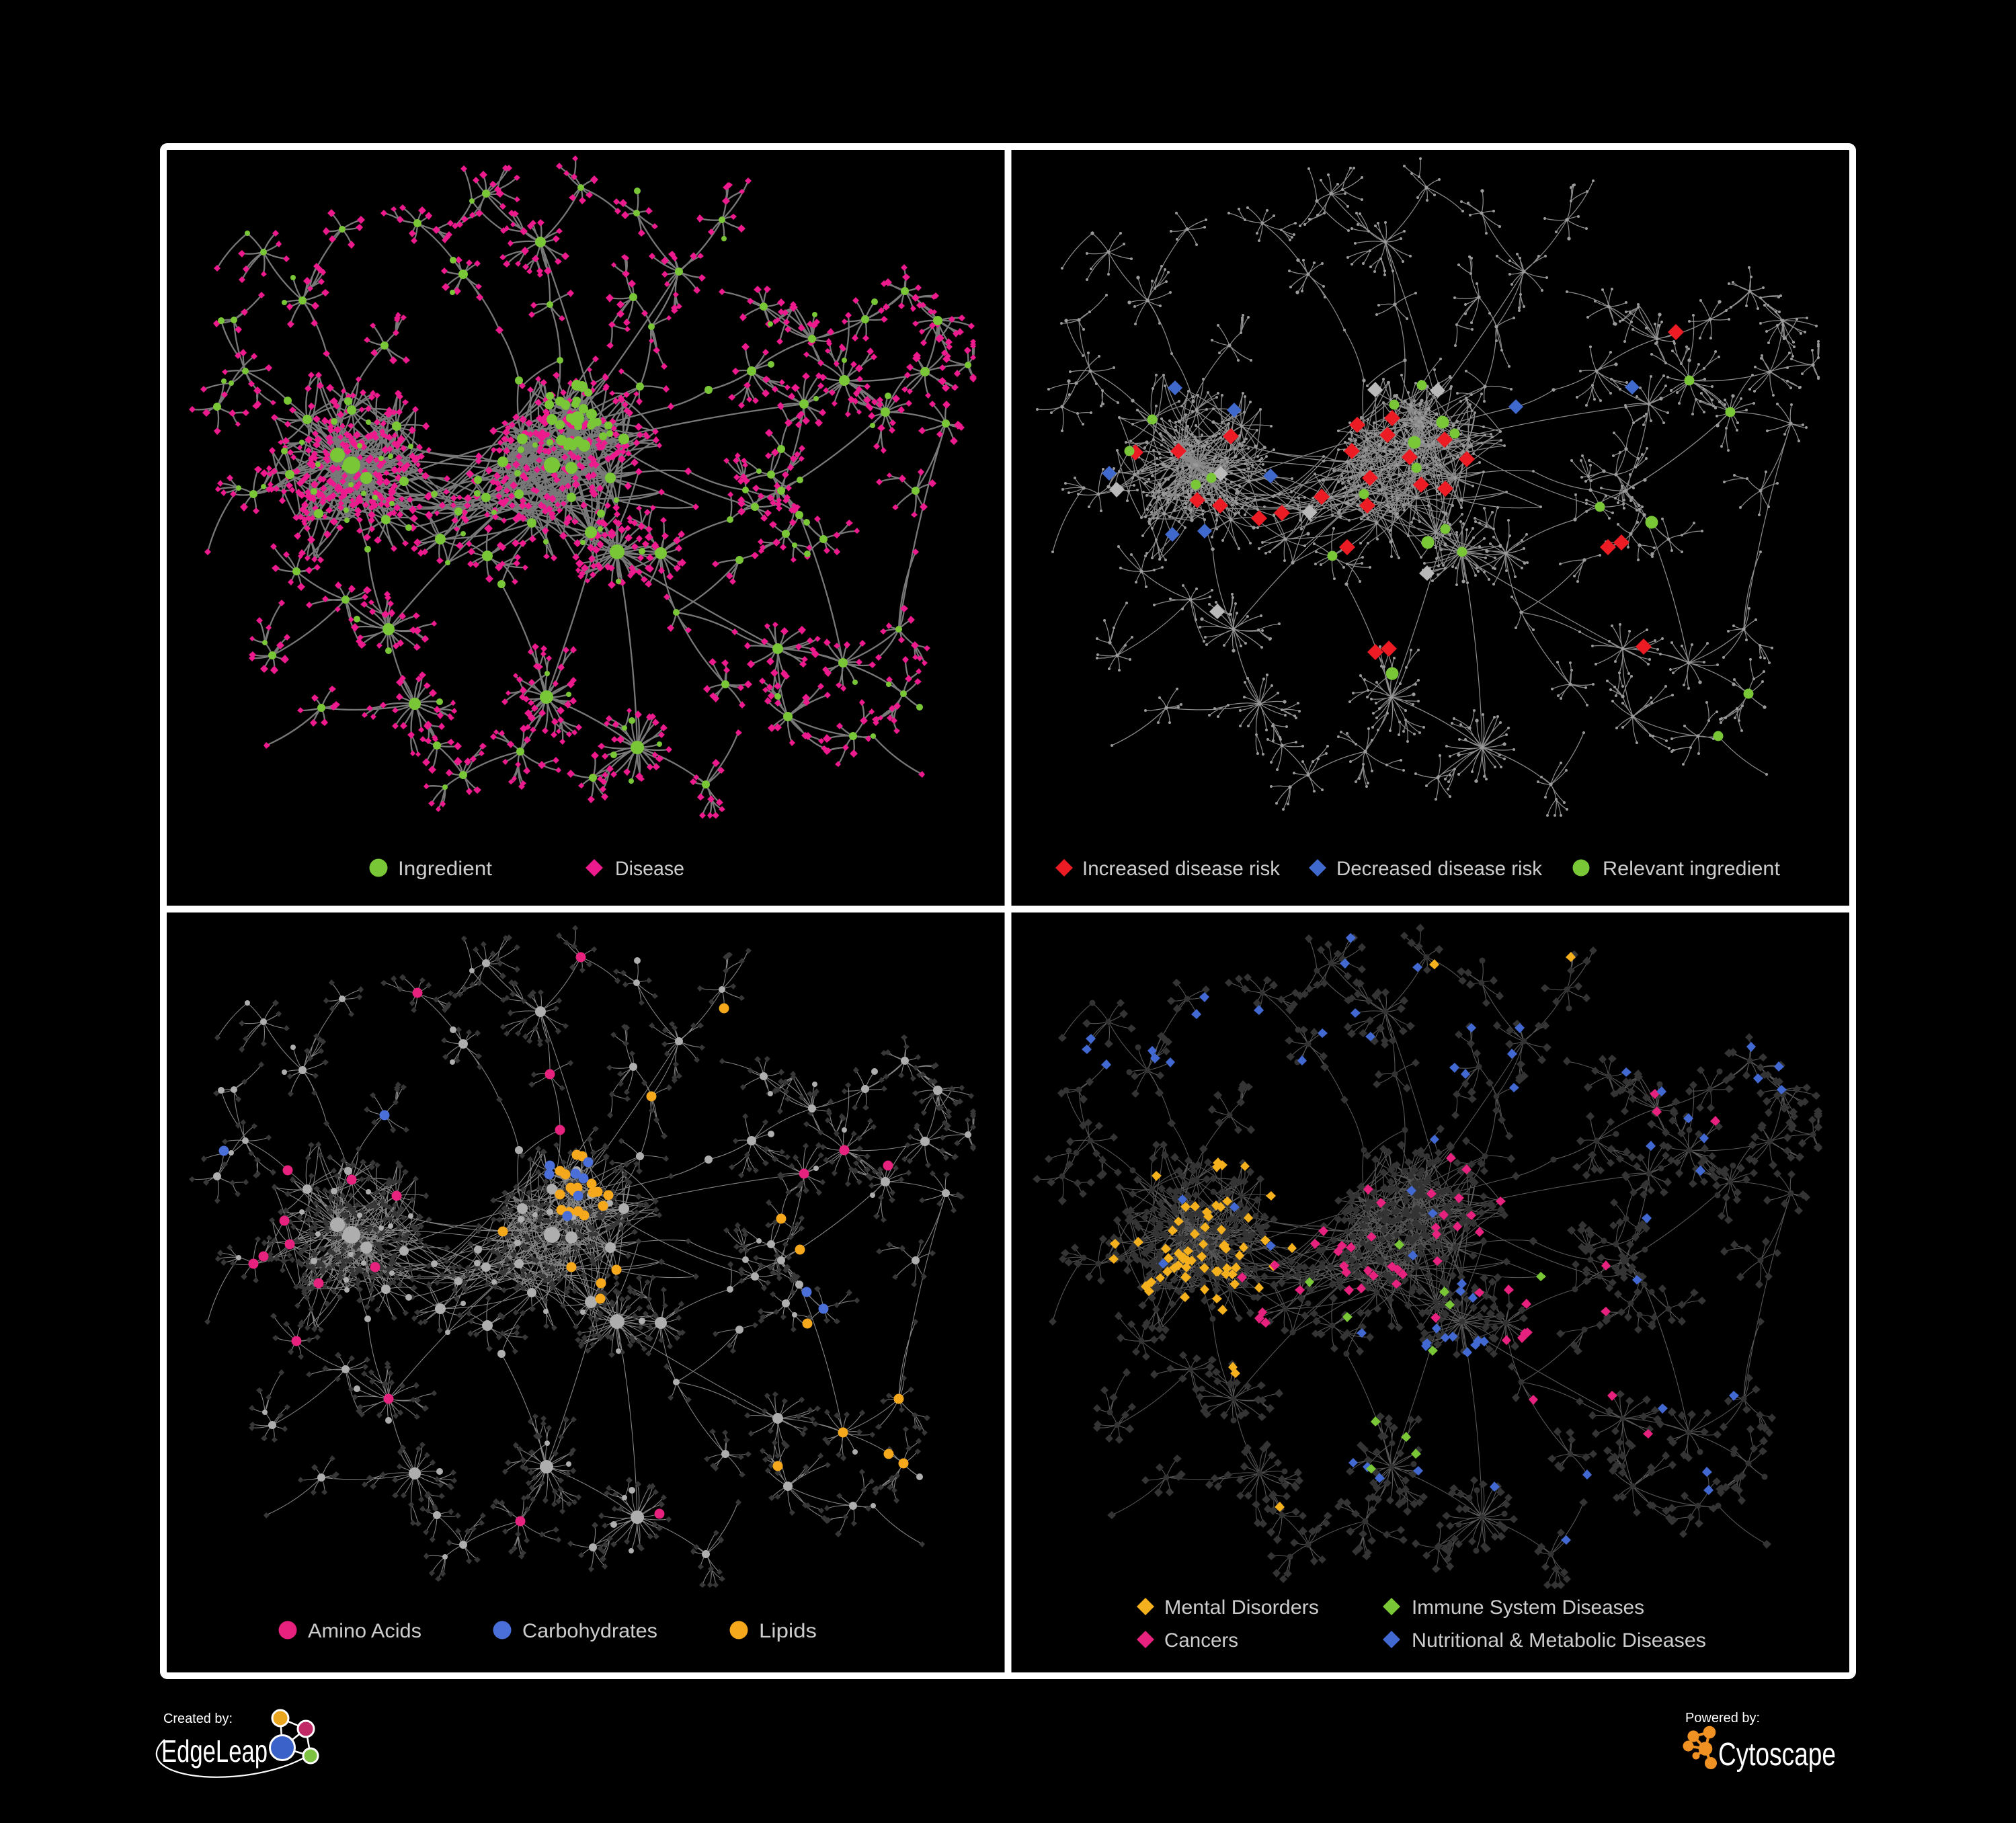  Describe the element at coordinates (1439, 869) in the screenshot. I see `svg-text: Decreased disease risk` at that location.